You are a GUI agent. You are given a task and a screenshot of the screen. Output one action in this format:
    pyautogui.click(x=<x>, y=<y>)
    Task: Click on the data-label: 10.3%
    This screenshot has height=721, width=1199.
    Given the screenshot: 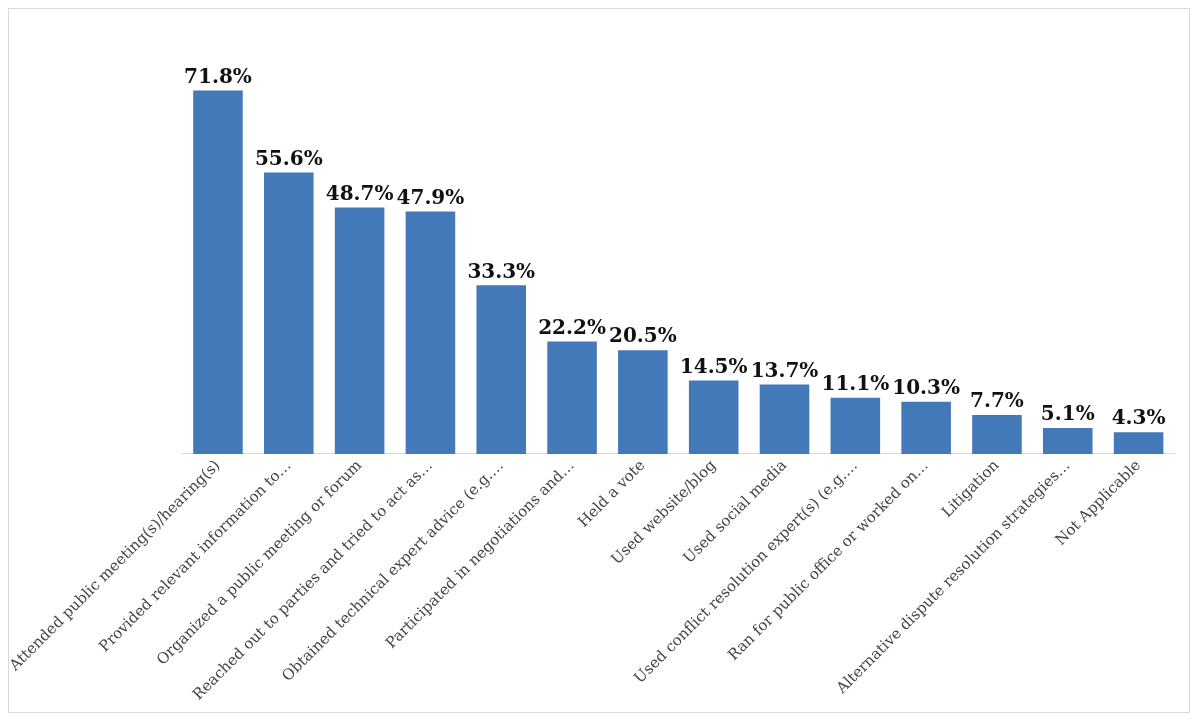 What is the action you would take?
    pyautogui.click(x=926, y=386)
    